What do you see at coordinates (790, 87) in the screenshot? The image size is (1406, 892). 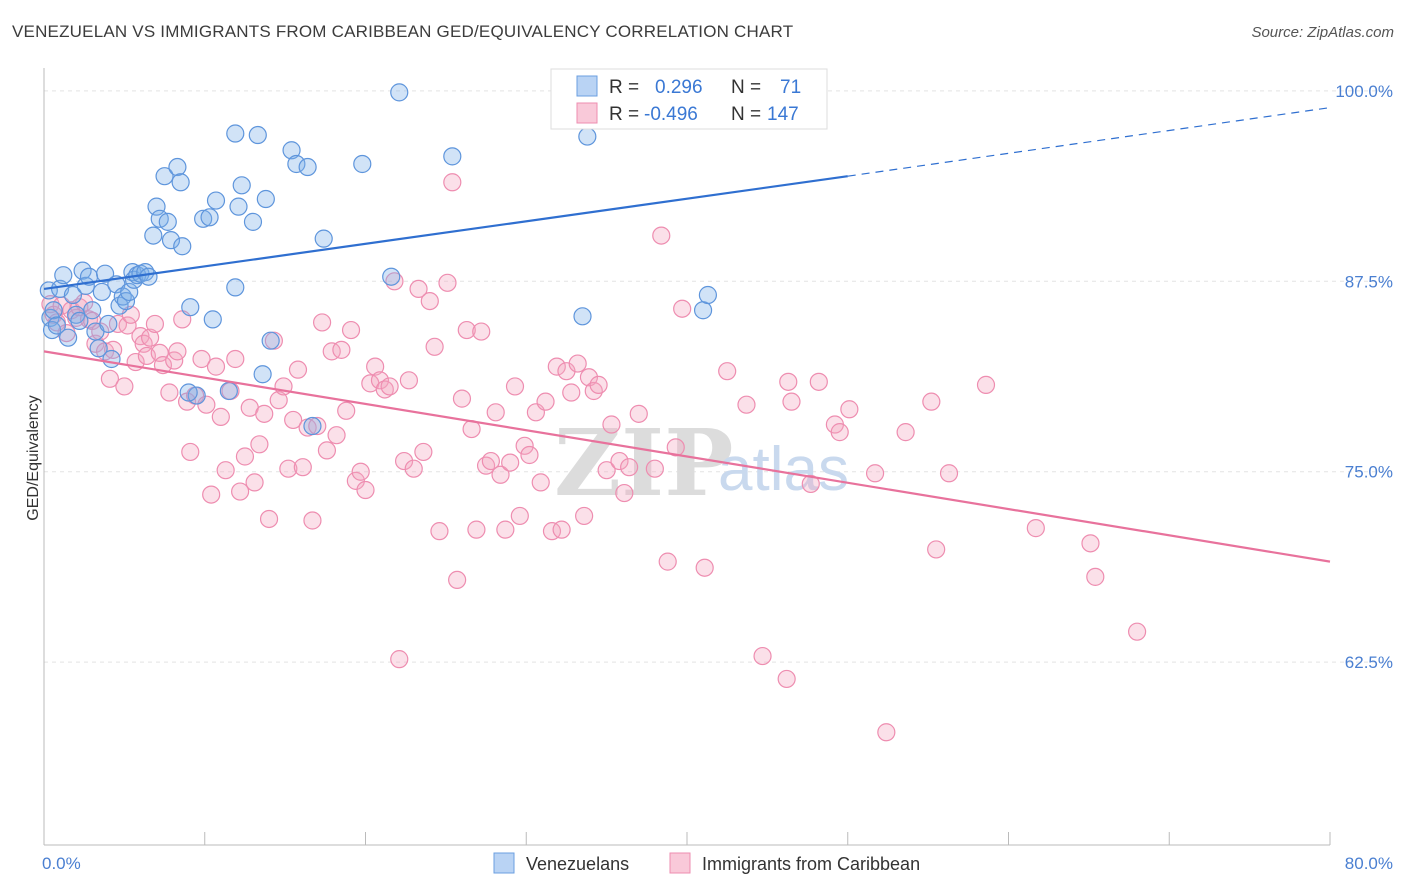 I see `legend-n-value-1: 71` at bounding box center [790, 87].